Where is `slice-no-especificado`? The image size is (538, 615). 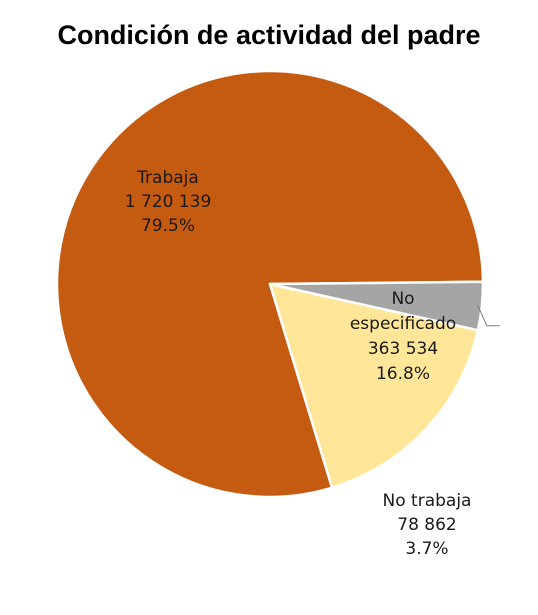
slice-no-especificado is located at coordinates (374, 385).